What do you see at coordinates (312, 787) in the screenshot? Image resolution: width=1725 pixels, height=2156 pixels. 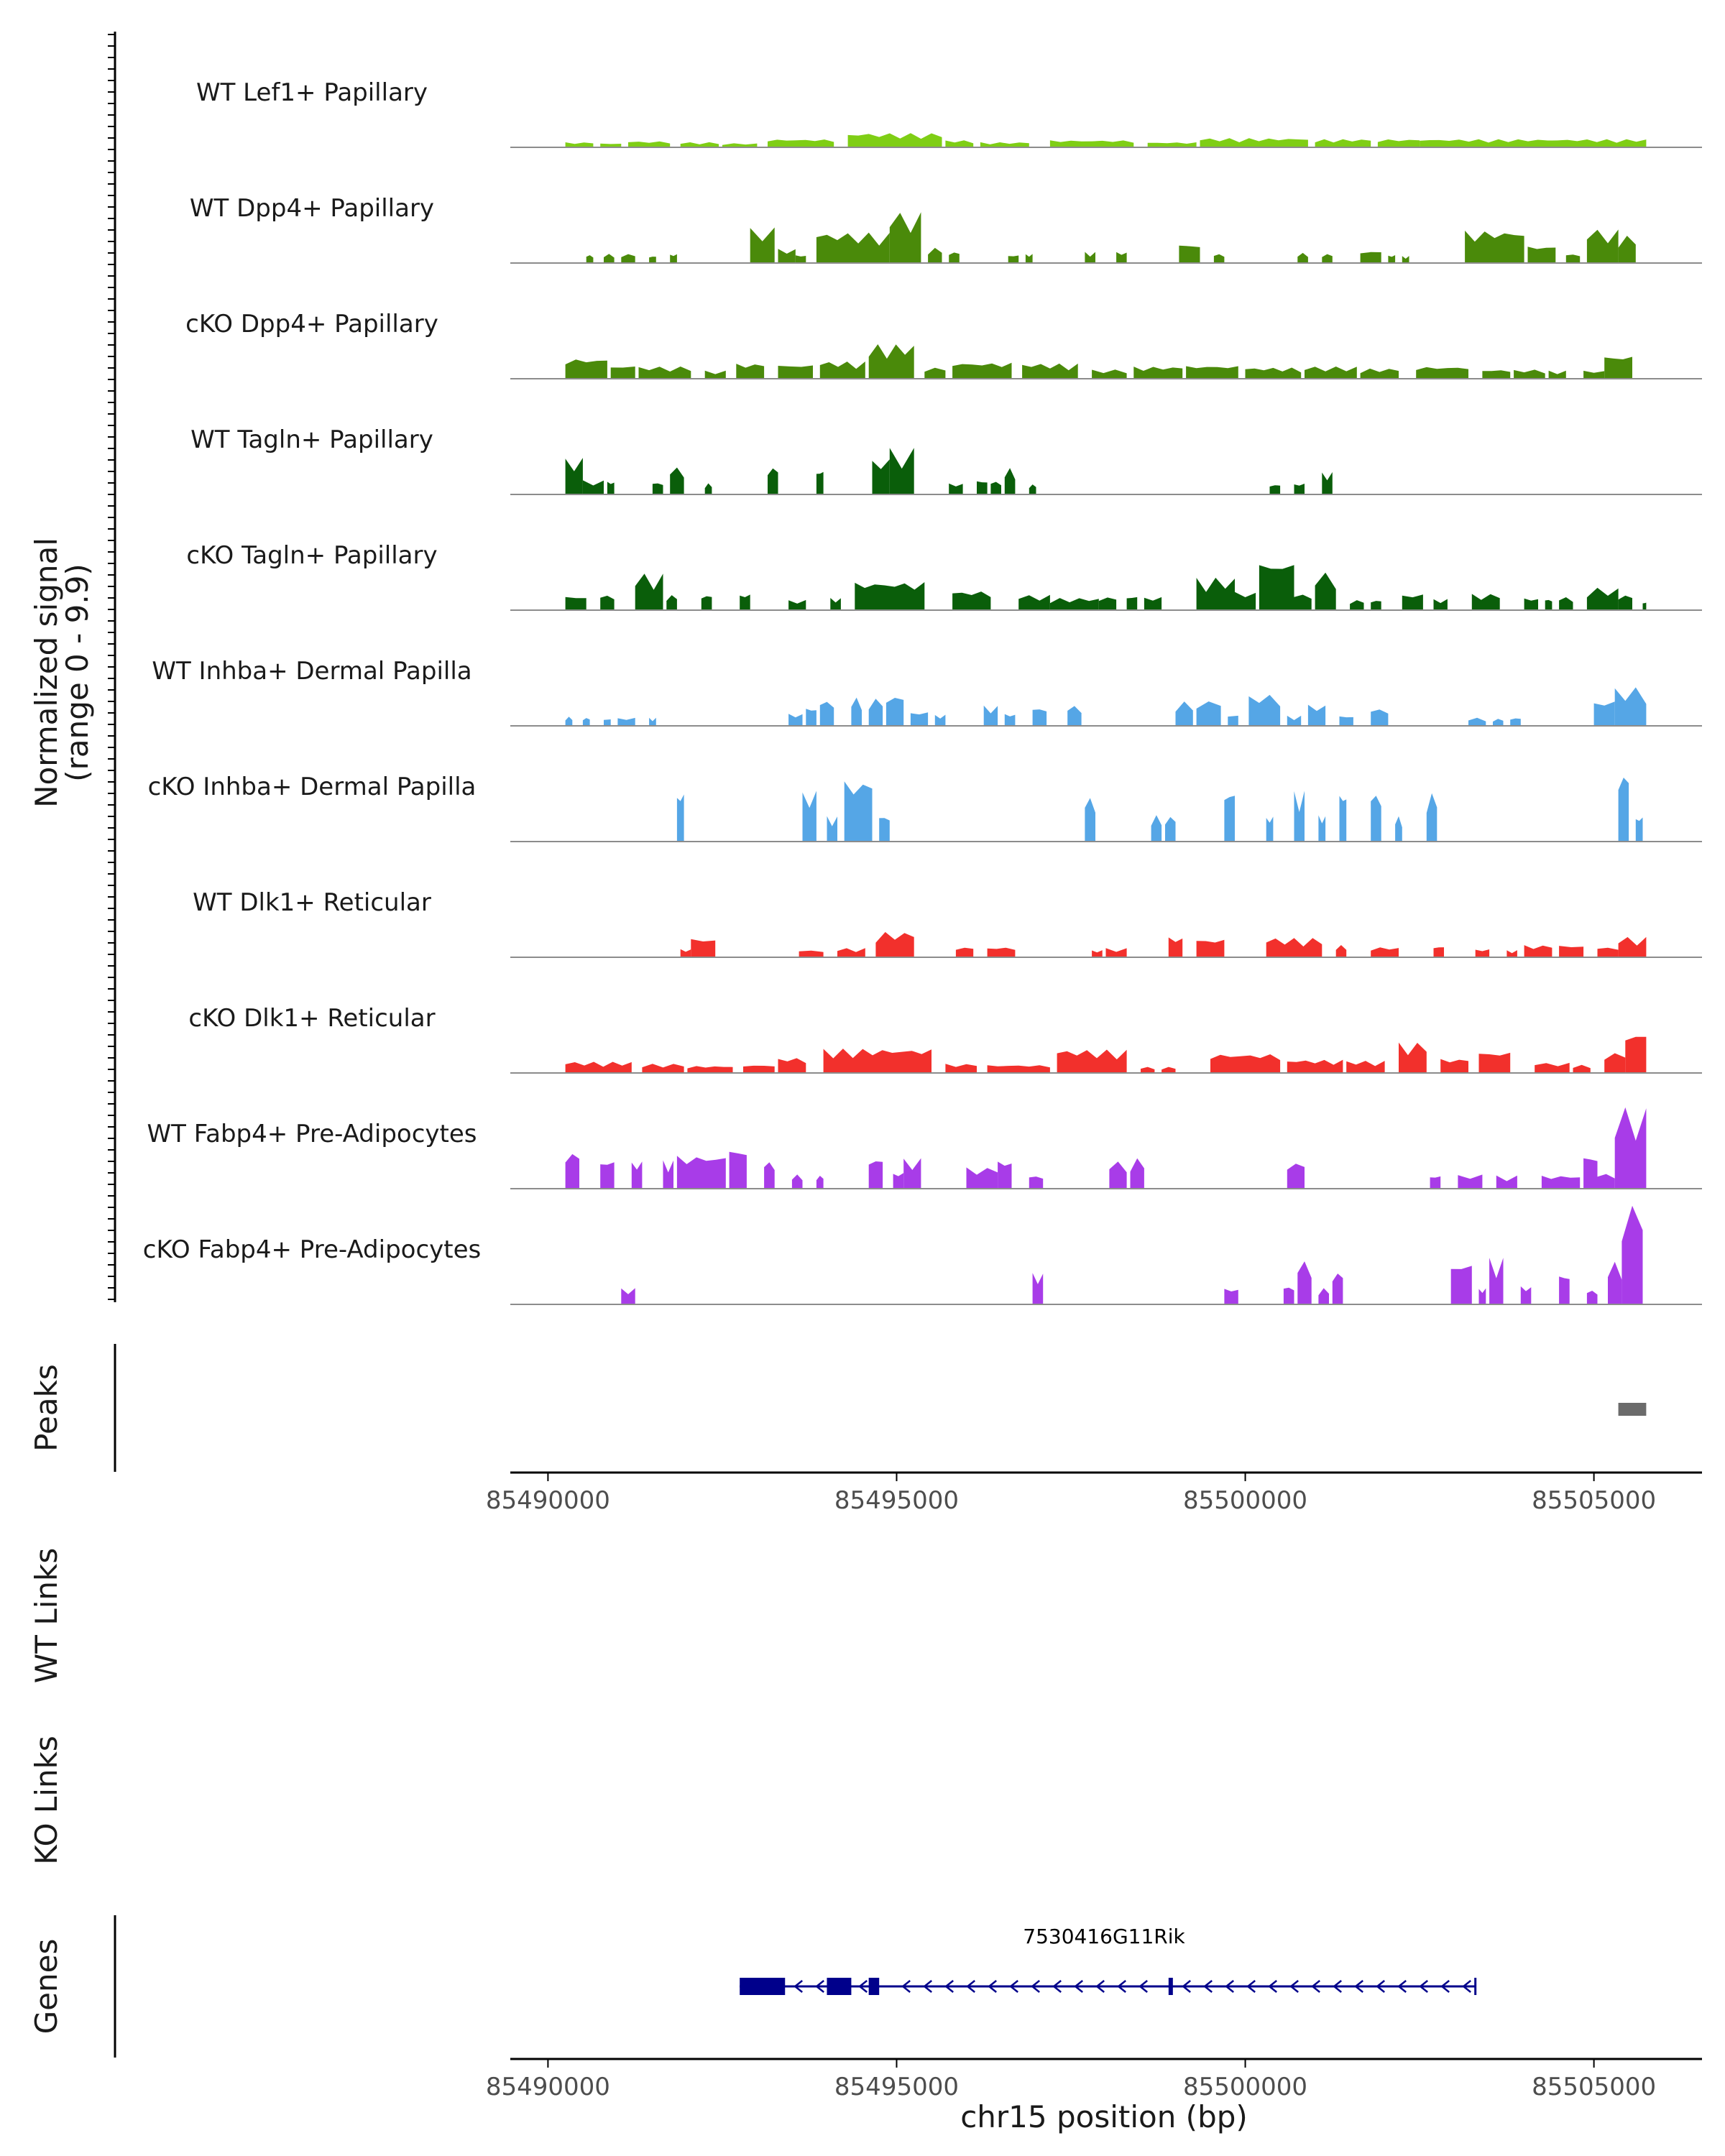 I see `track-label: cKO Inhba+ Dermal Papilla` at bounding box center [312, 787].